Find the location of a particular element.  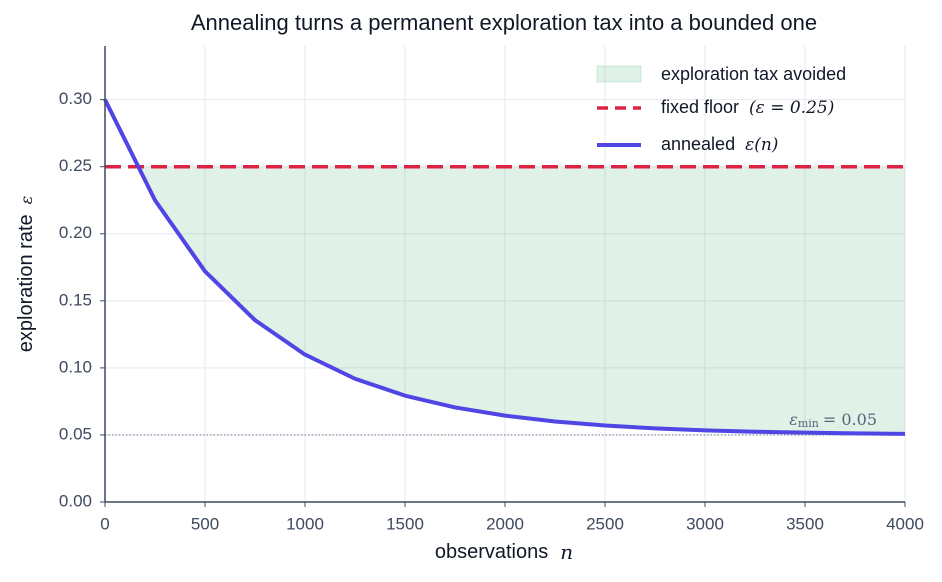

symbol: n is located at coordinates (566, 552).